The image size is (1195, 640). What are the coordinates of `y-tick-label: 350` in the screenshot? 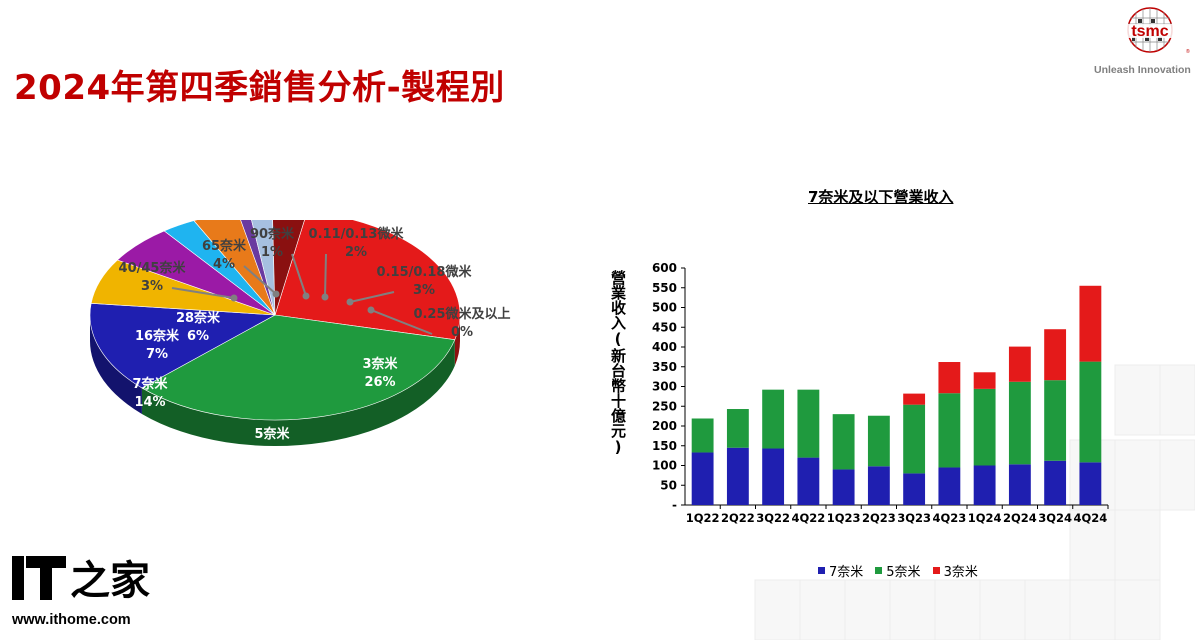 It's located at (664, 367).